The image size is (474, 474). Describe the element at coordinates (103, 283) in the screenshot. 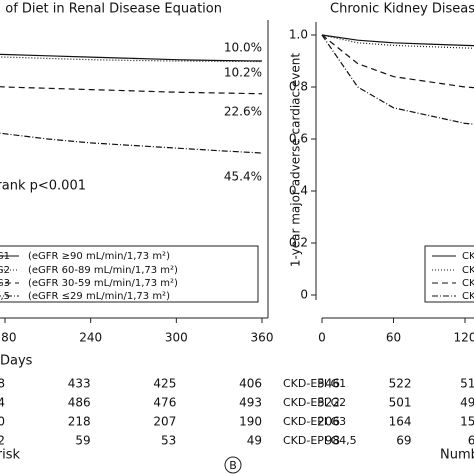

I see `legend-text: (eGFR 30-59 mL/min/1,73 m²)` at that location.